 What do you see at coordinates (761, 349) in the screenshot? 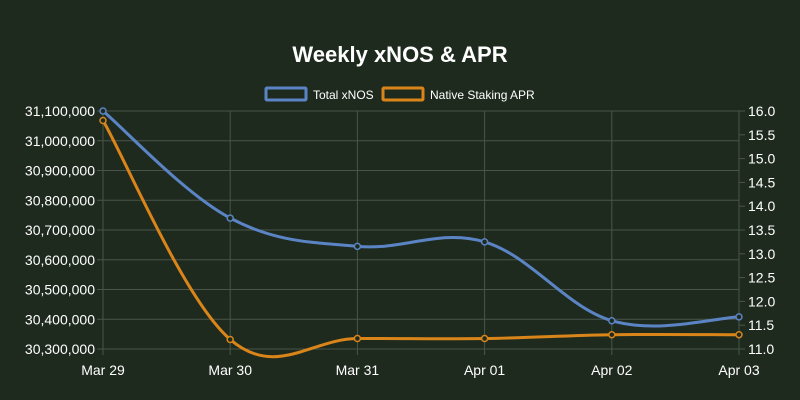
I see `right-tick-label: 11.0` at bounding box center [761, 349].